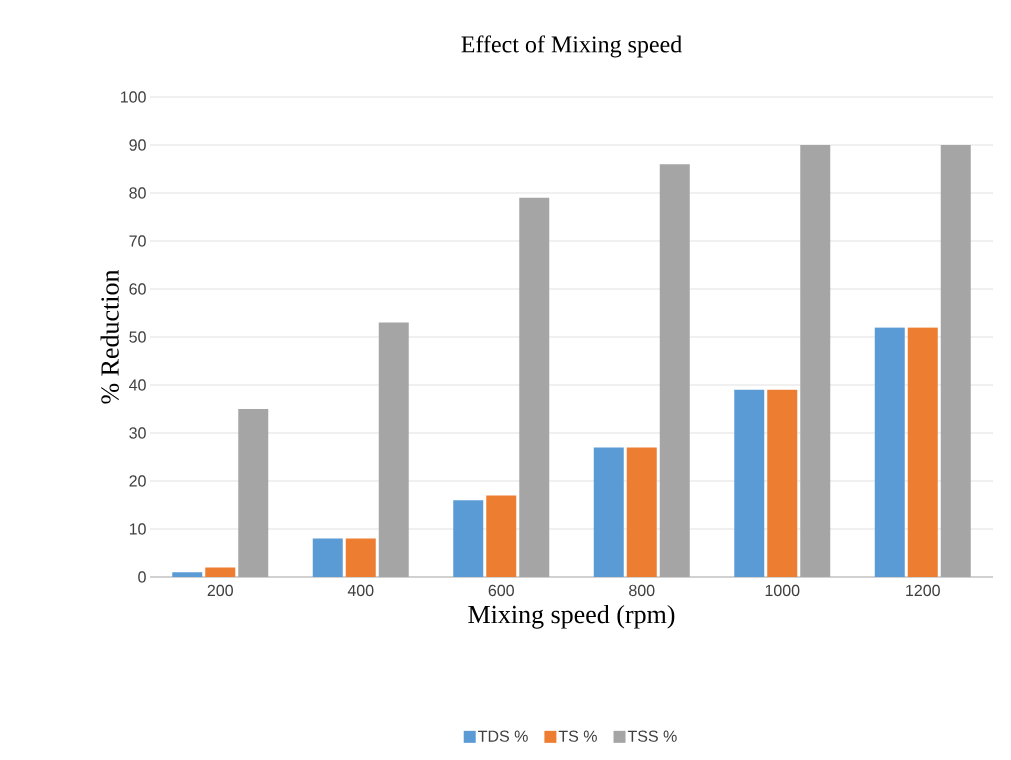 Image resolution: width=1011 pixels, height=760 pixels. Describe the element at coordinates (137, 529) in the screenshot. I see `y-tick-label: 10` at that location.